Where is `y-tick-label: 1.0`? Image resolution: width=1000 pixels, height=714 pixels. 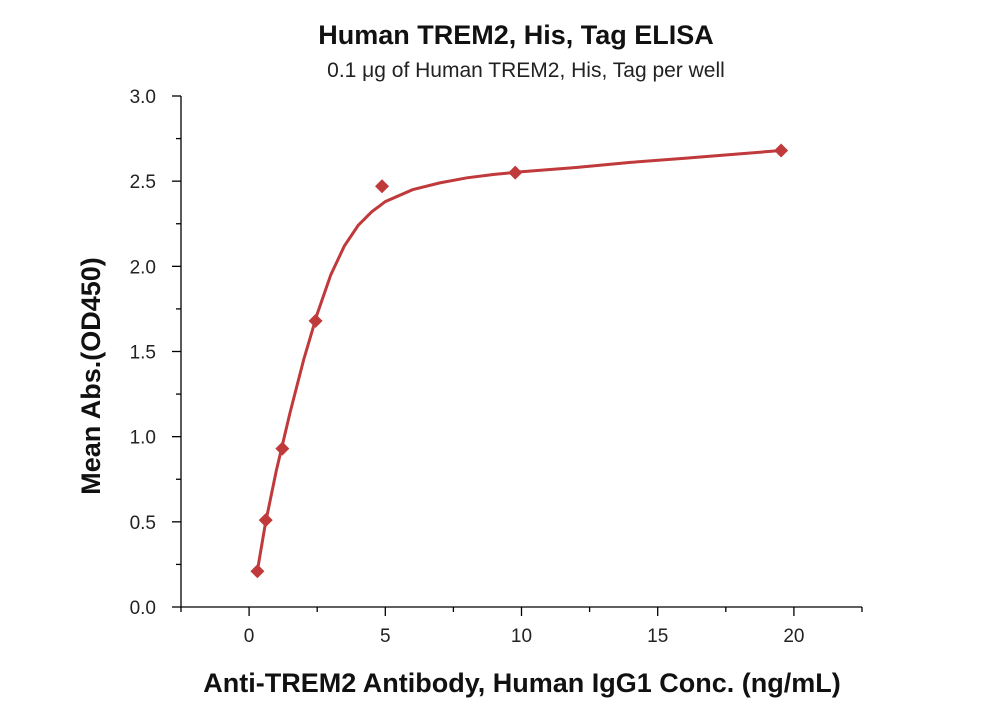 y-tick-label: 1.0 is located at coordinates (143, 438).